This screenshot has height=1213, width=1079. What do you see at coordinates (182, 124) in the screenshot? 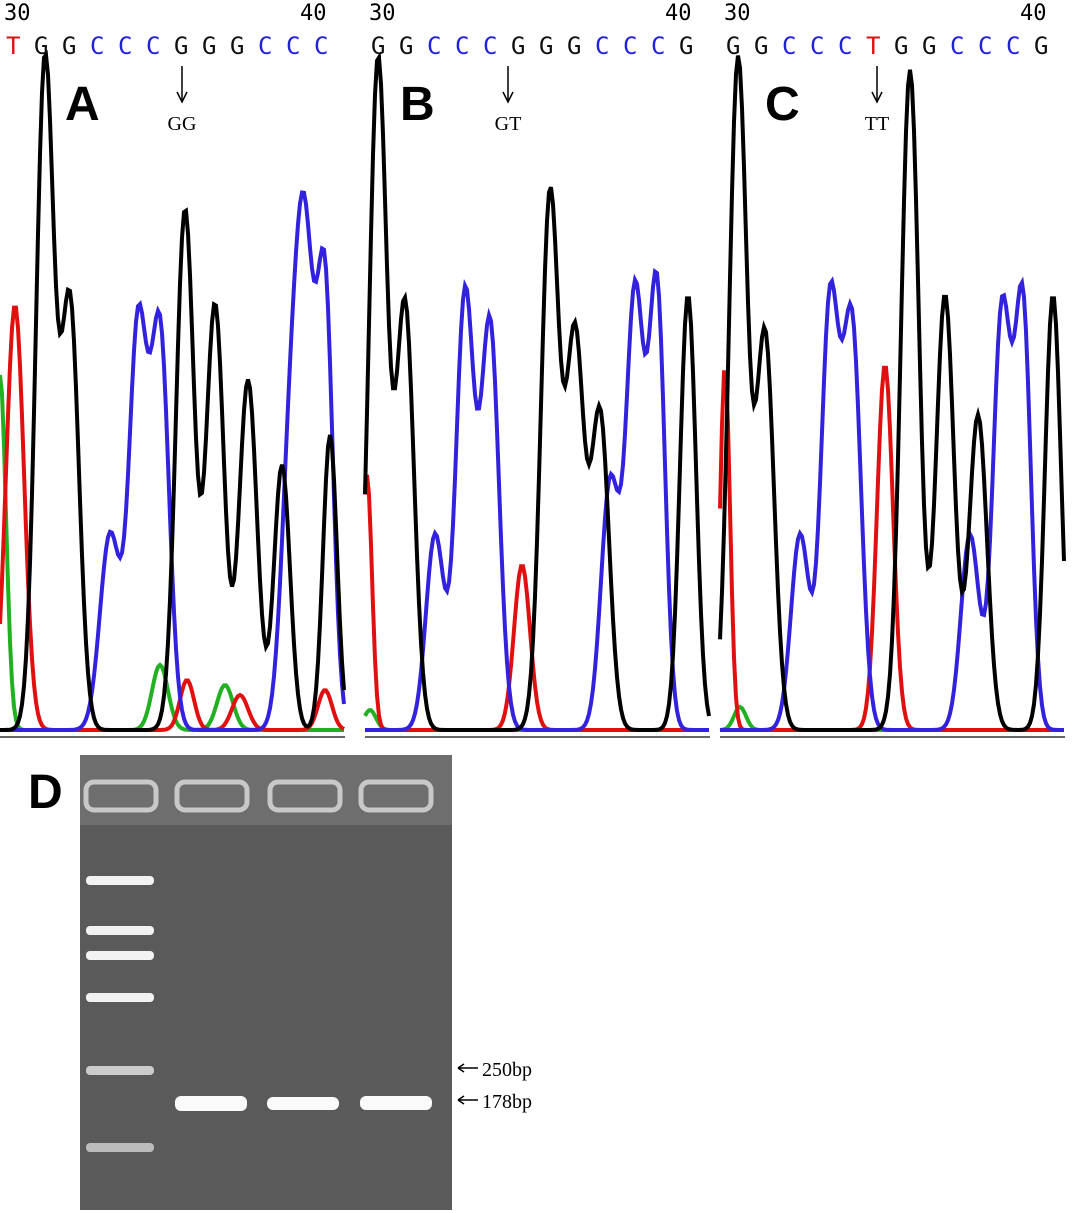
I see `genotype: GG` at bounding box center [182, 124].